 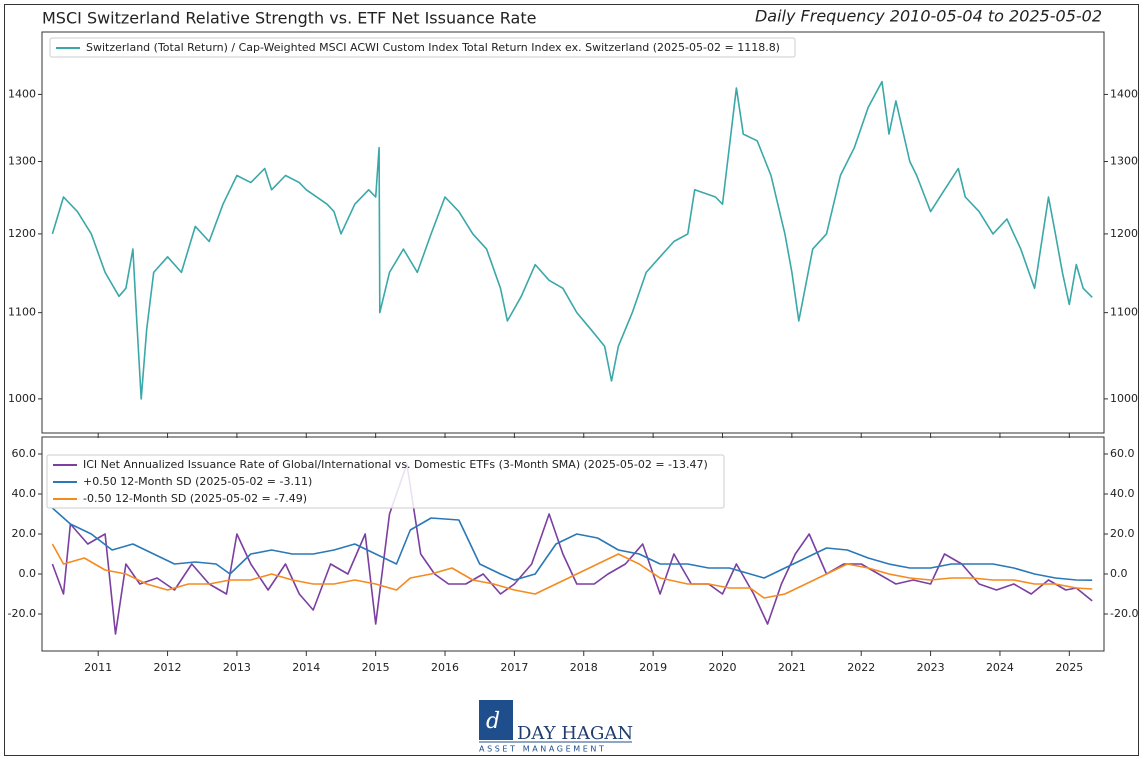 What do you see at coordinates (1069, 667) in the screenshot?
I see `x-tick-label: 2025` at bounding box center [1069, 667].